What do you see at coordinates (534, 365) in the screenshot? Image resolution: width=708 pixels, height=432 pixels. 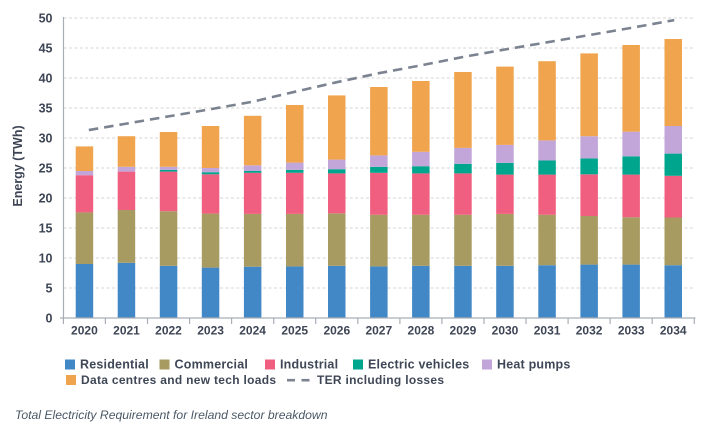 I see `svg-text: Heat pumps` at bounding box center [534, 365].